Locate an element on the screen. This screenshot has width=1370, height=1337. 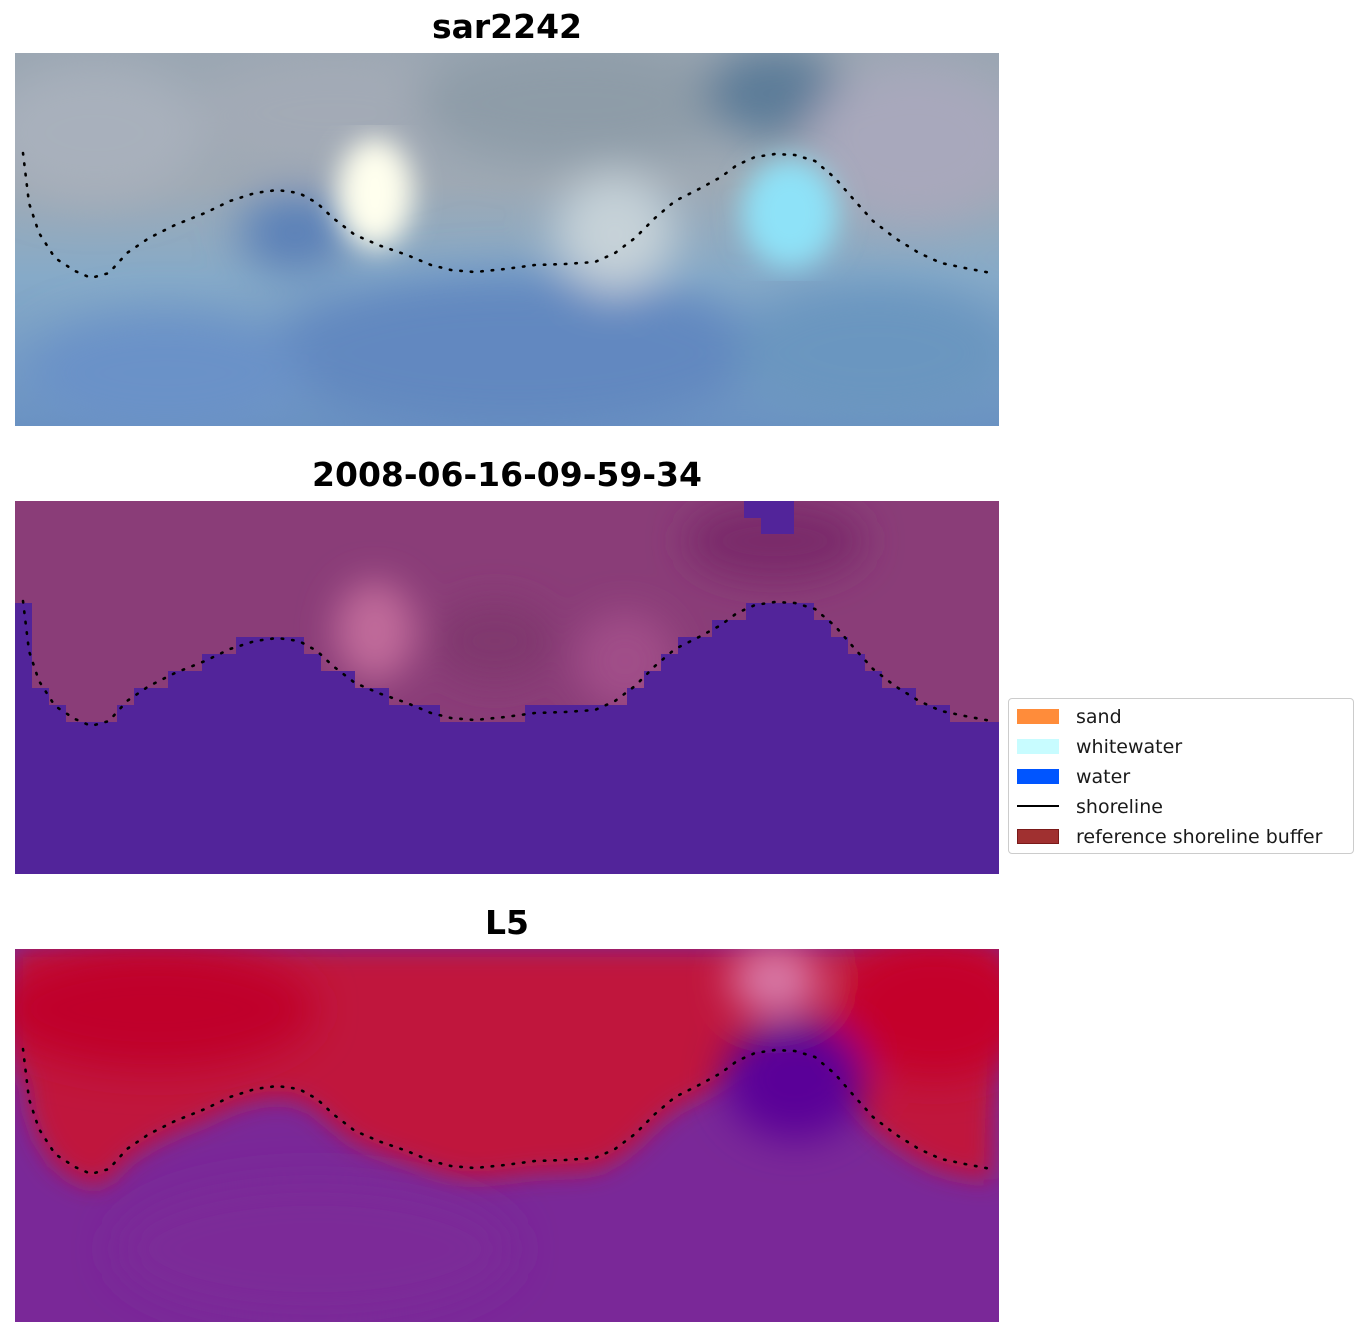
legend-label: shoreline is located at coordinates (1119, 807).